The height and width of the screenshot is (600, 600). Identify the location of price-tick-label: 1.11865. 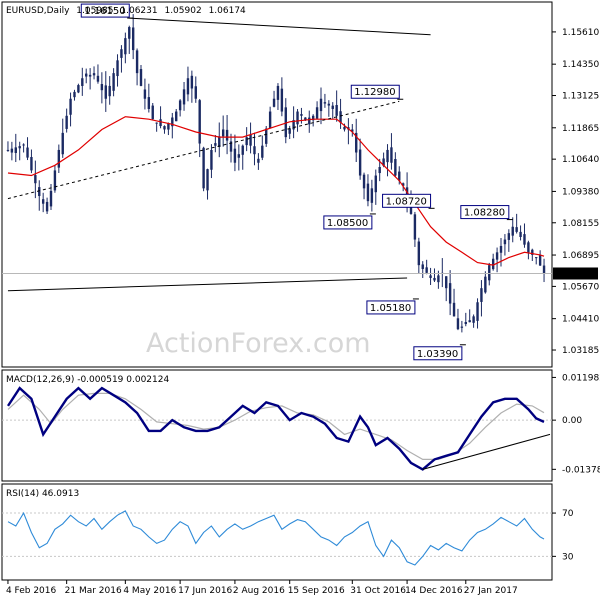
(580, 129).